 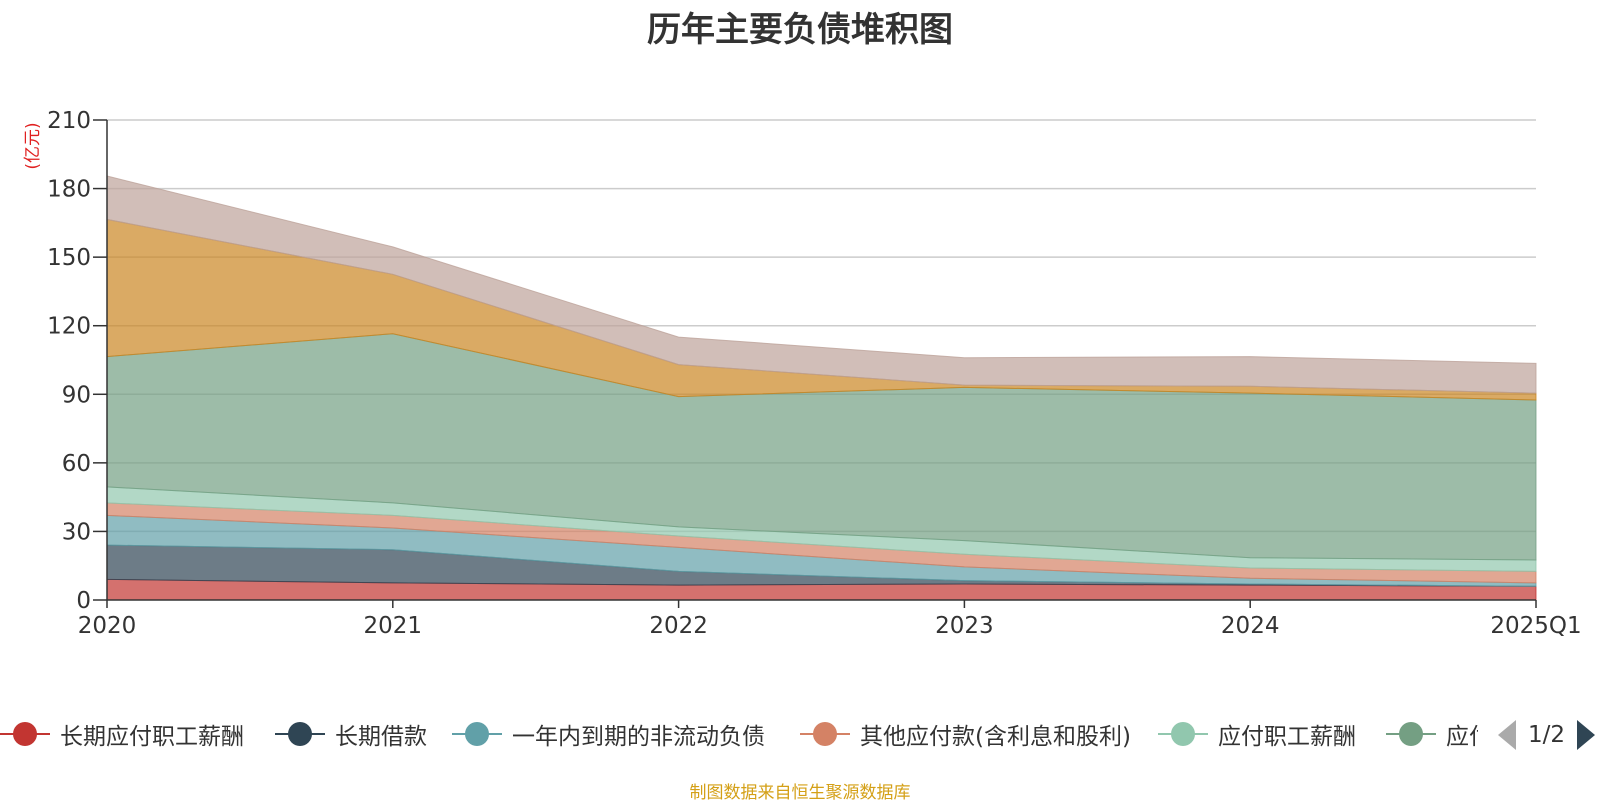 What do you see at coordinates (1507, 735) in the screenshot?
I see `legend-prev-page-button` at bounding box center [1507, 735].